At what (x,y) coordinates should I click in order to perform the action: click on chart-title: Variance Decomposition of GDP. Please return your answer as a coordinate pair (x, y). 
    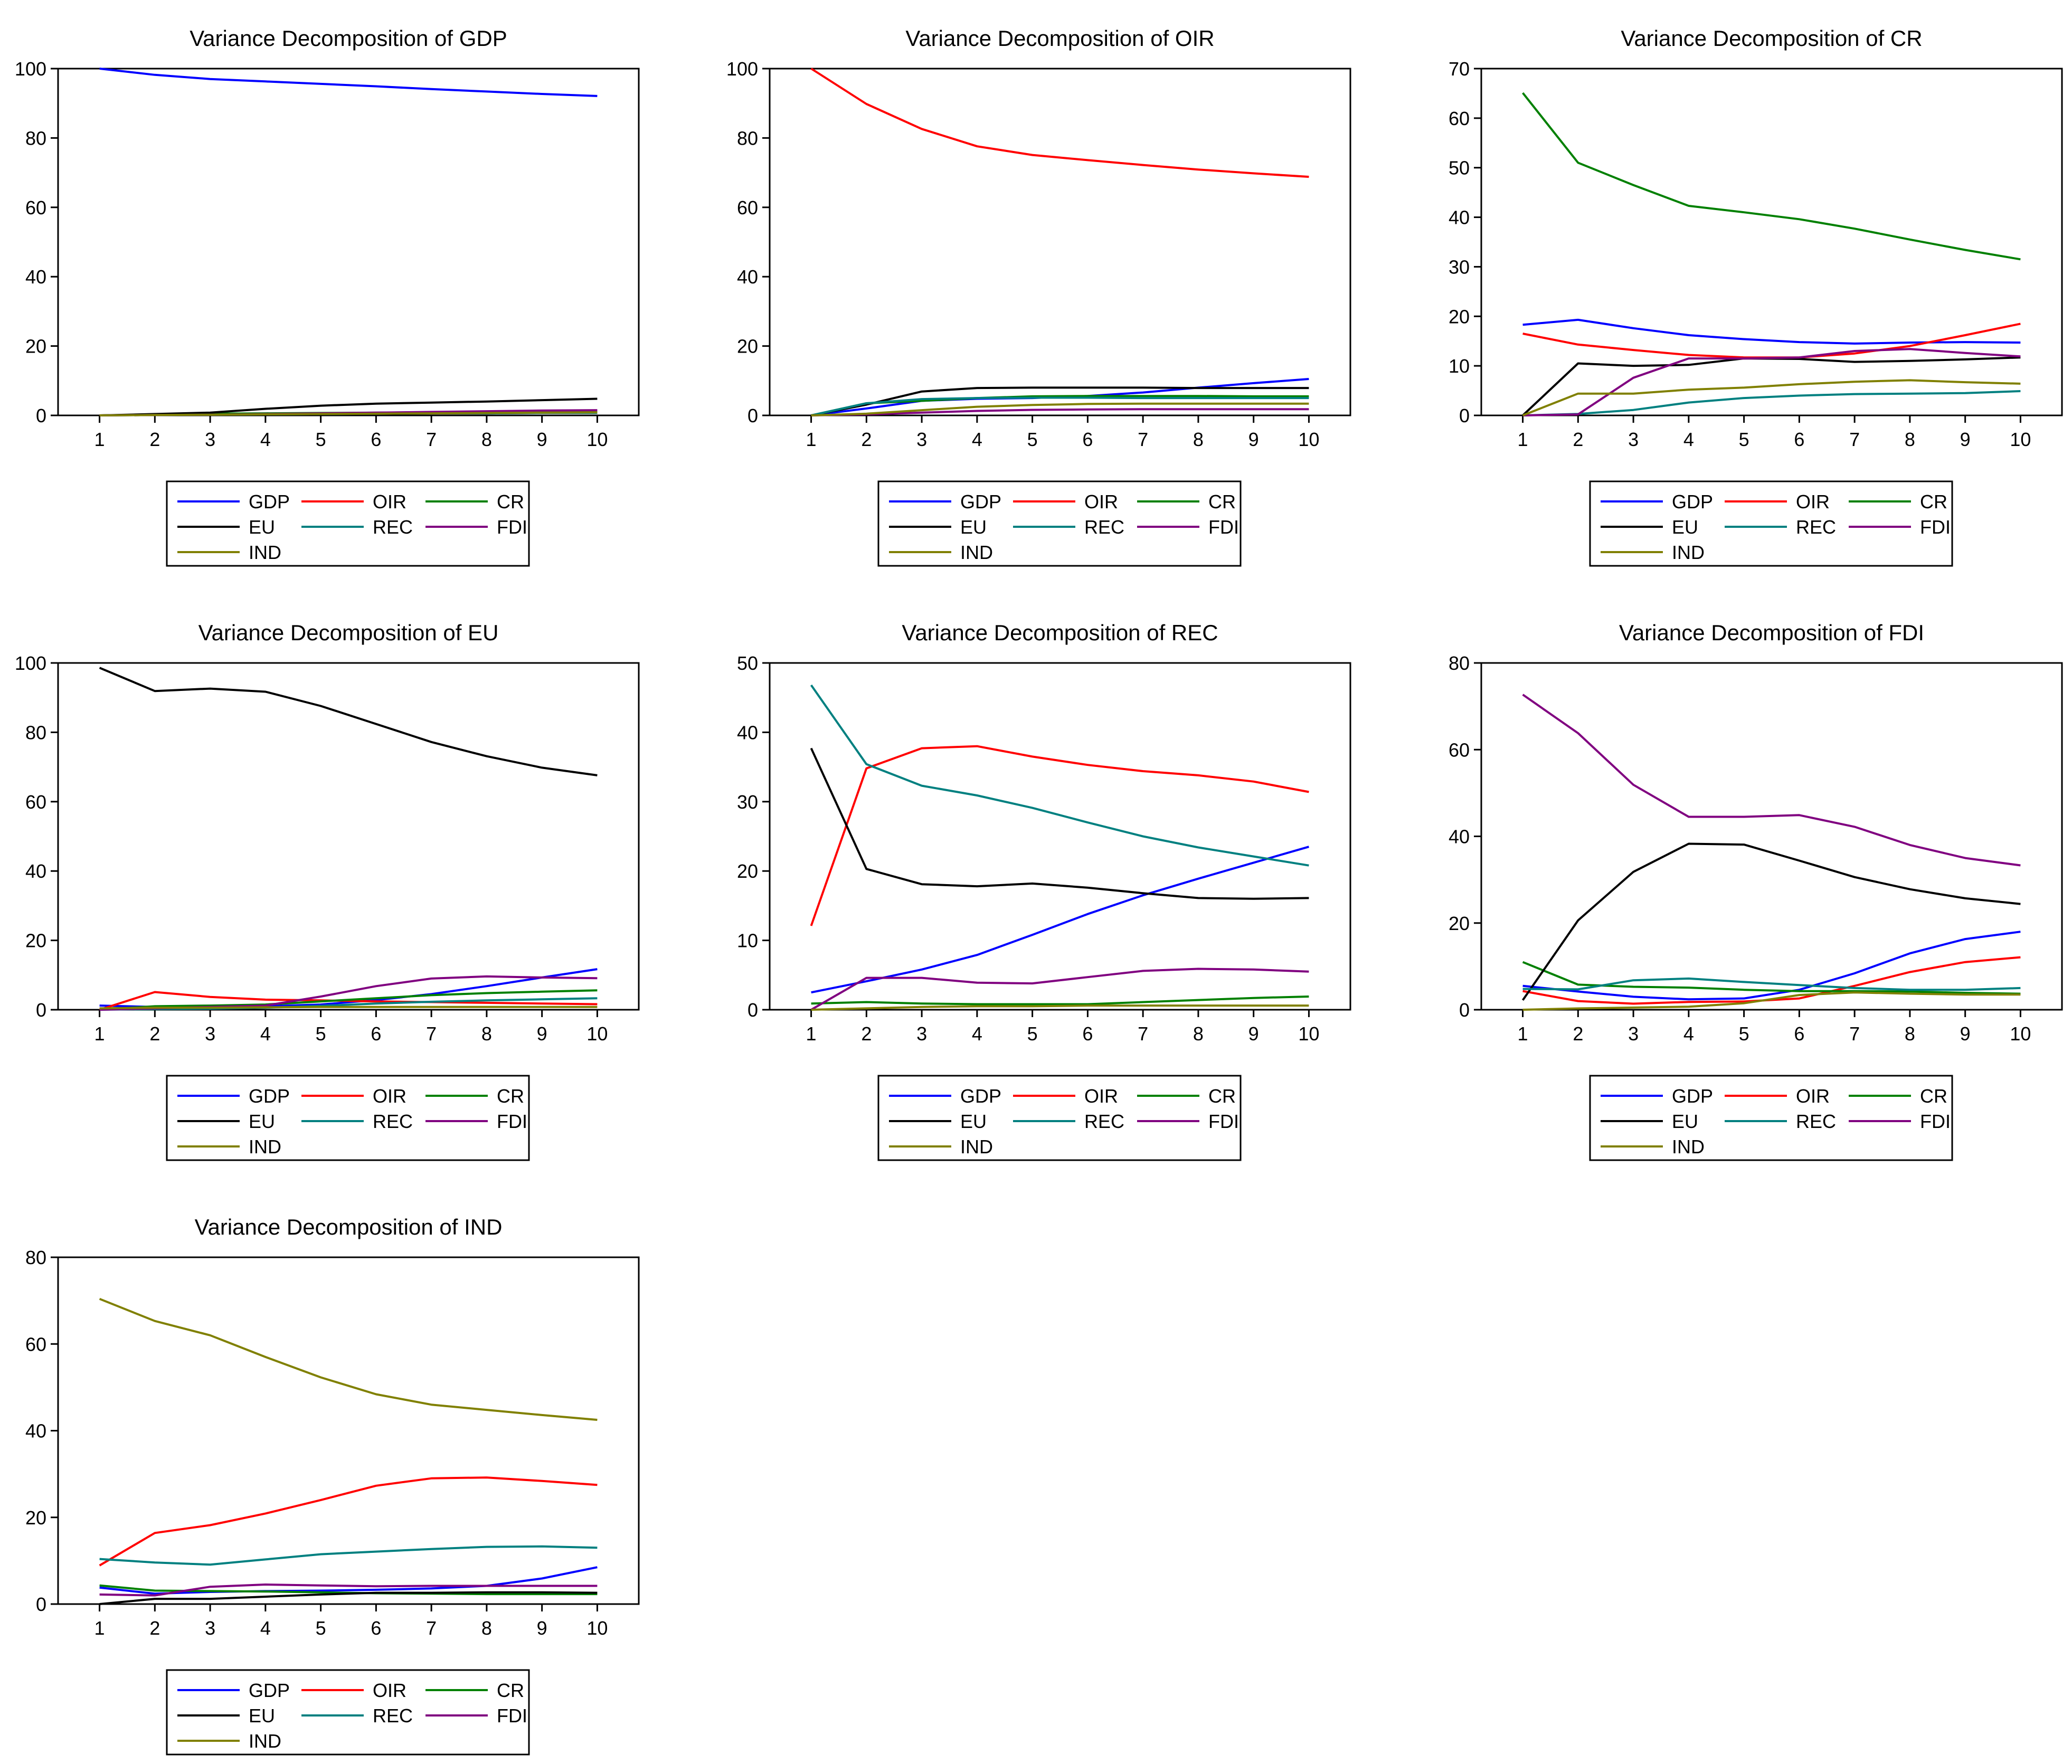
    Looking at the image, I should click on (348, 38).